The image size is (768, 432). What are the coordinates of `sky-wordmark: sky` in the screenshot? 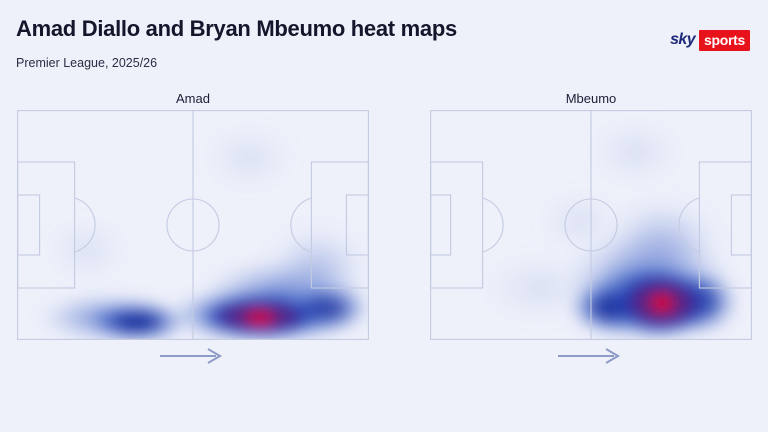 It's located at (683, 39).